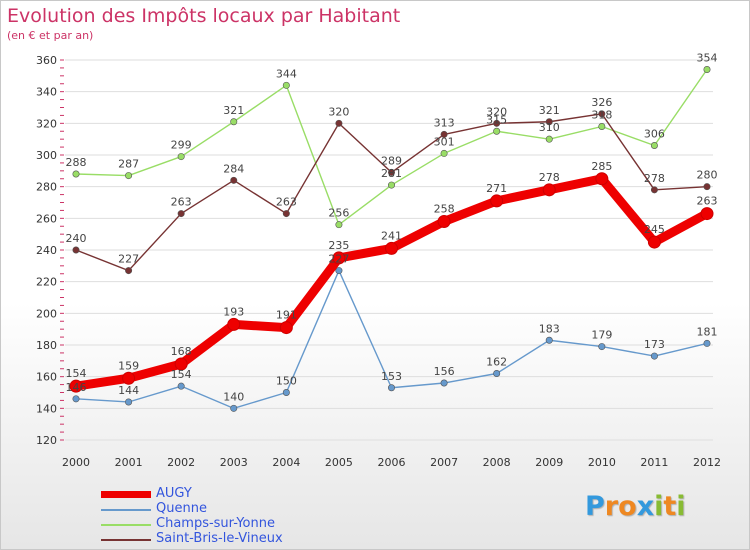 The image size is (750, 550). I want to click on data-label: 193, so click(233, 311).